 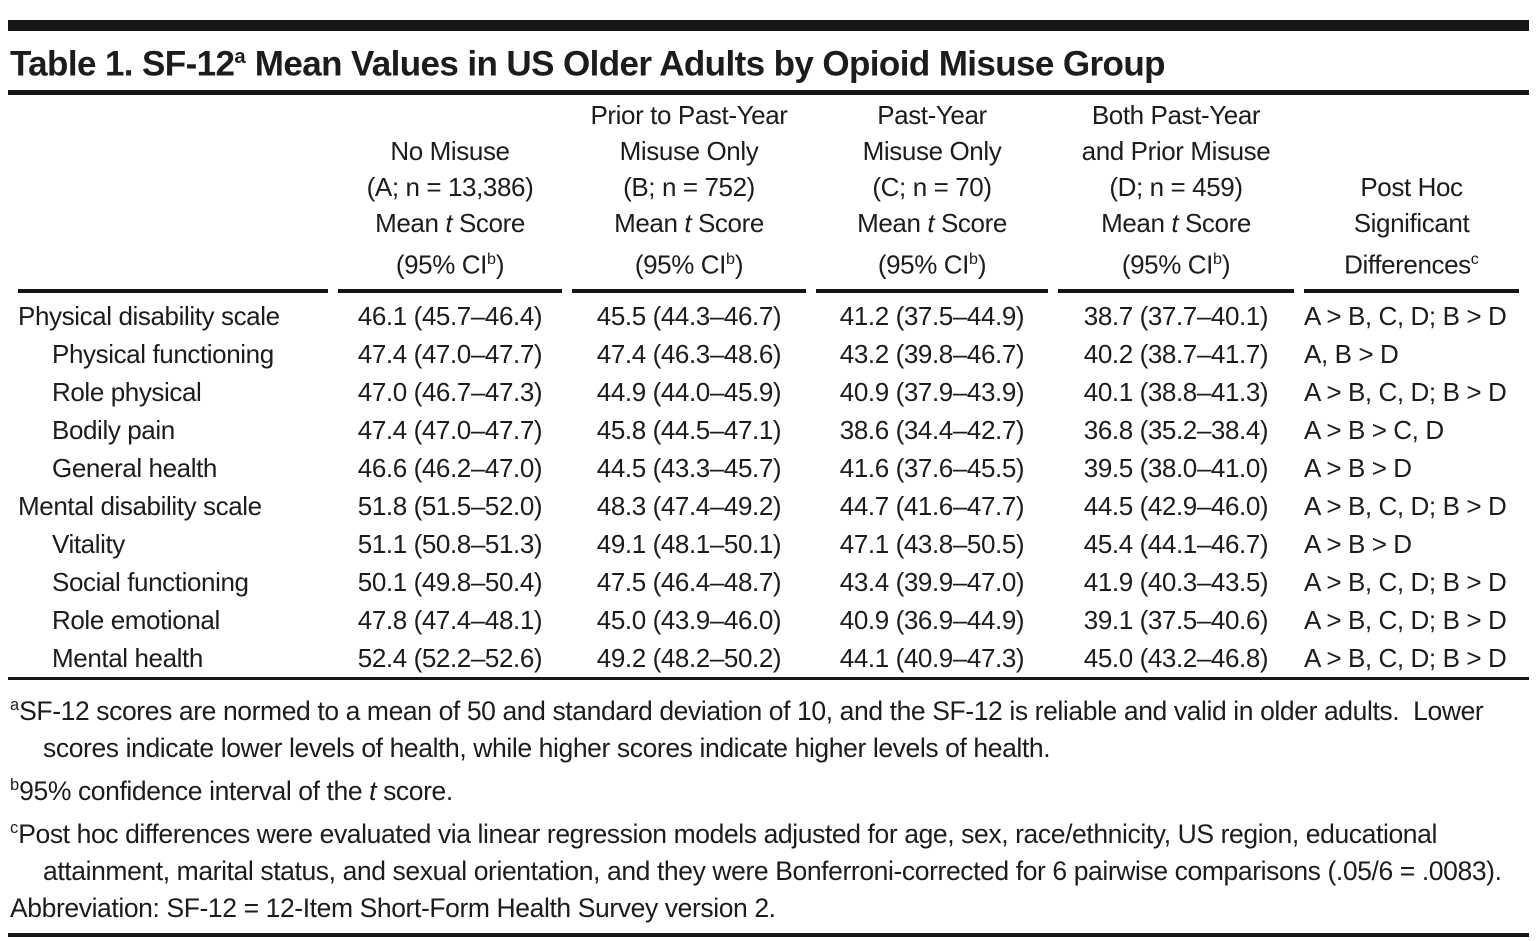 What do you see at coordinates (1176, 582) in the screenshot?
I see `mean-ci-value: 41.9 (40.3–43.5)` at bounding box center [1176, 582].